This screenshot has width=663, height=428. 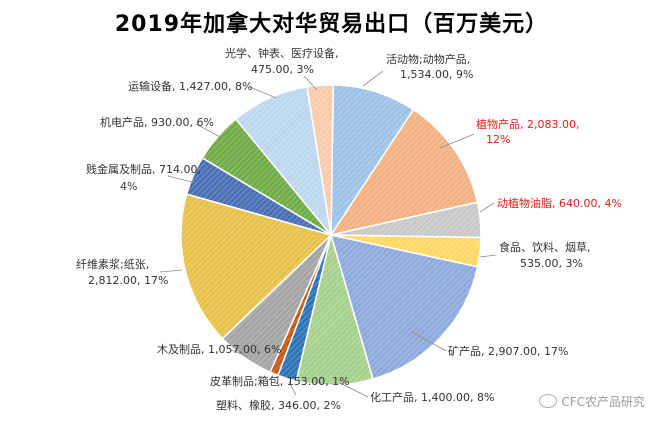 I want to click on slice-label: 活动物;动物产品,, so click(x=428, y=59).